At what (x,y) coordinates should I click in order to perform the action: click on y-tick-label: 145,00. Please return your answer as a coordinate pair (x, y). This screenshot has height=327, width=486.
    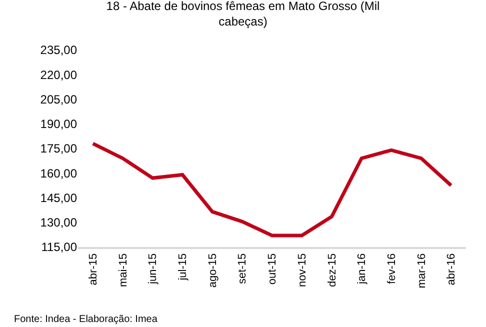
    Looking at the image, I should click on (59, 197).